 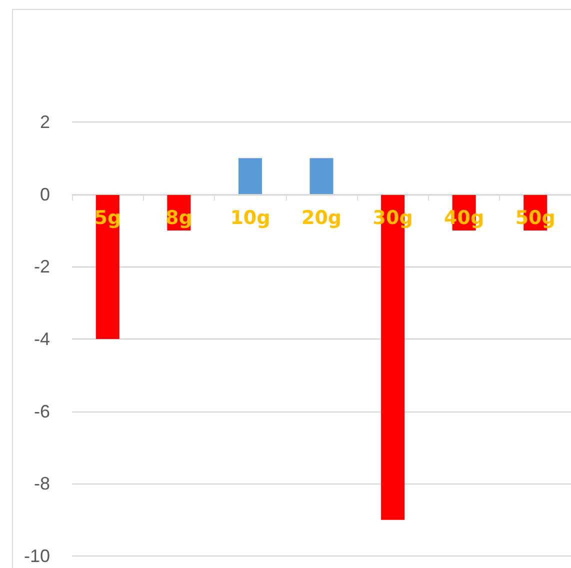 I want to click on y-tick-label: 0, so click(x=45, y=194).